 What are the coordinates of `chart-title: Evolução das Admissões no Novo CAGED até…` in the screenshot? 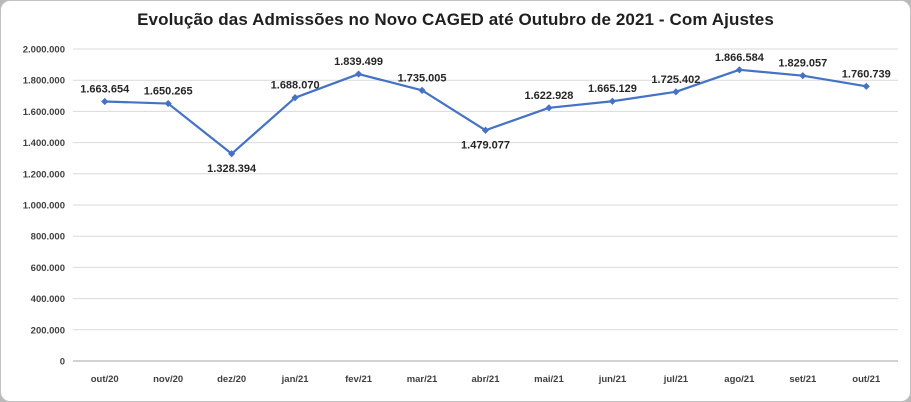 It's located at (455, 19).